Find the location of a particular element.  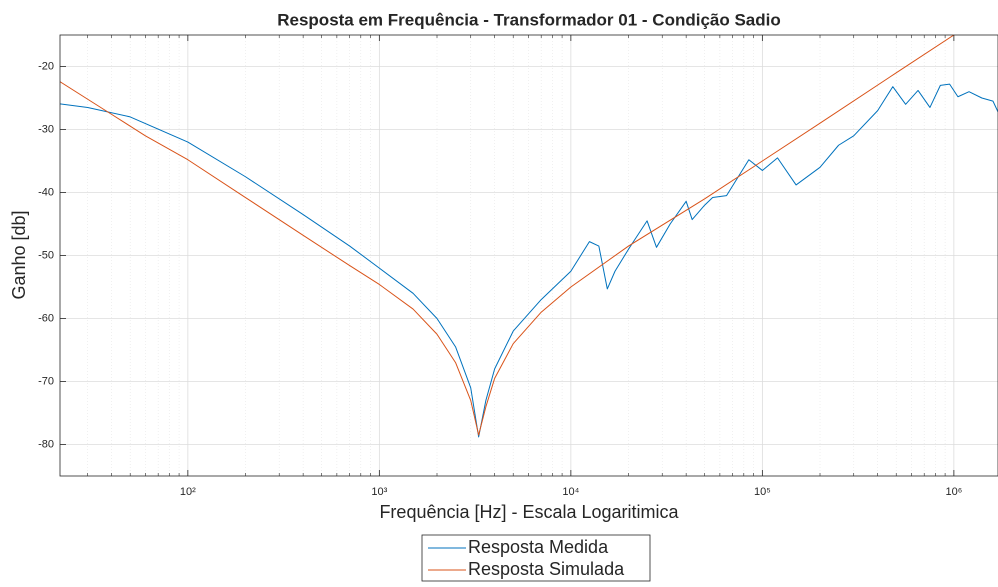

y-axis-label: Ganho [db] is located at coordinates (19, 254).